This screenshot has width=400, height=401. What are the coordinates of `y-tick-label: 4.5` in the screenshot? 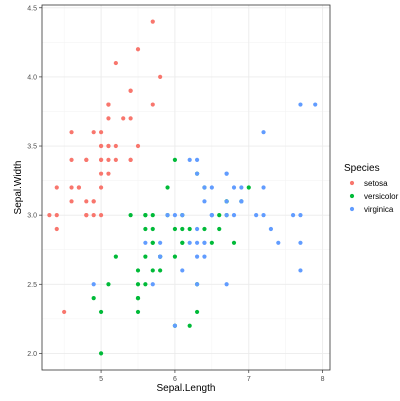 It's located at (32, 8).